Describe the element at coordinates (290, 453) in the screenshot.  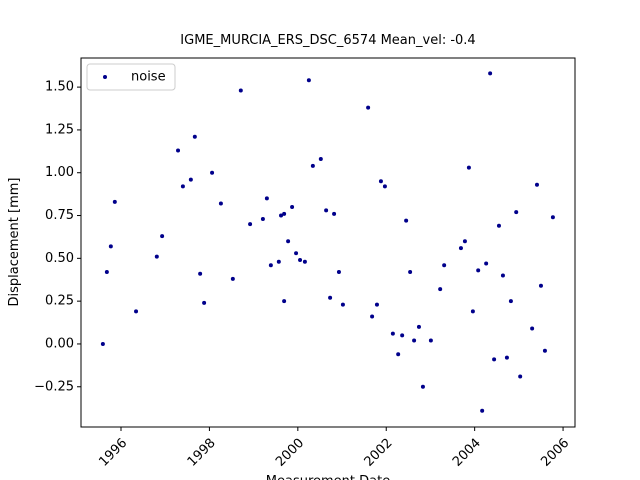
I see `x-tick-label: 2000` at that location.